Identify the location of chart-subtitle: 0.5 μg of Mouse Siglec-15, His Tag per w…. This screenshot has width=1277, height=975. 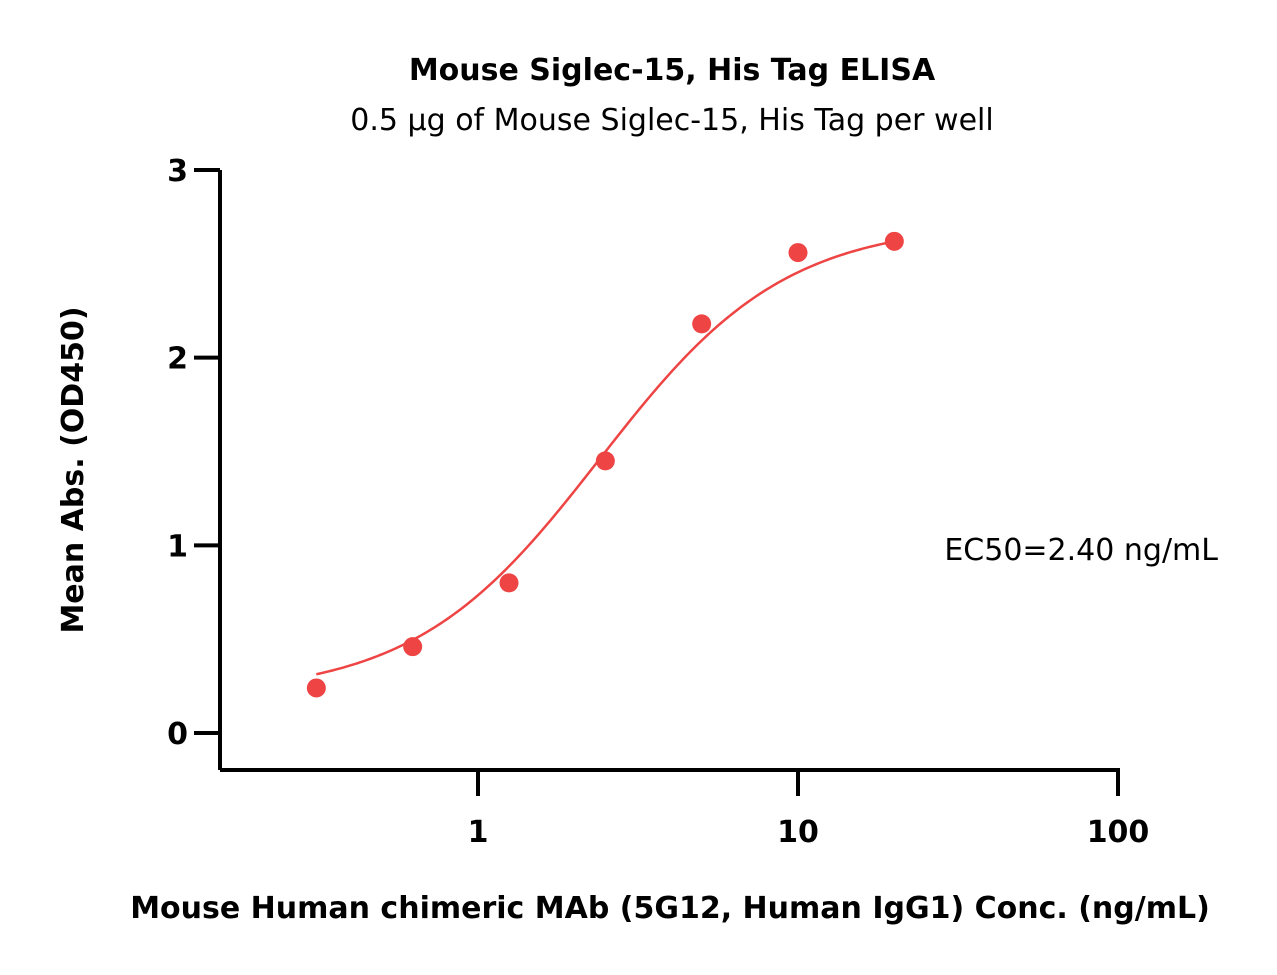
(671, 120).